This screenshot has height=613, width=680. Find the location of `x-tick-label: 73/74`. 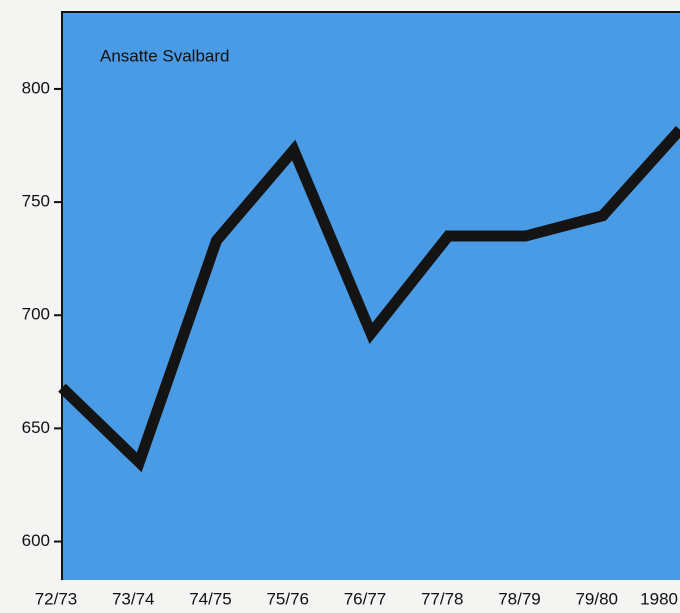

x-tick-label: 73/74 is located at coordinates (133, 598).